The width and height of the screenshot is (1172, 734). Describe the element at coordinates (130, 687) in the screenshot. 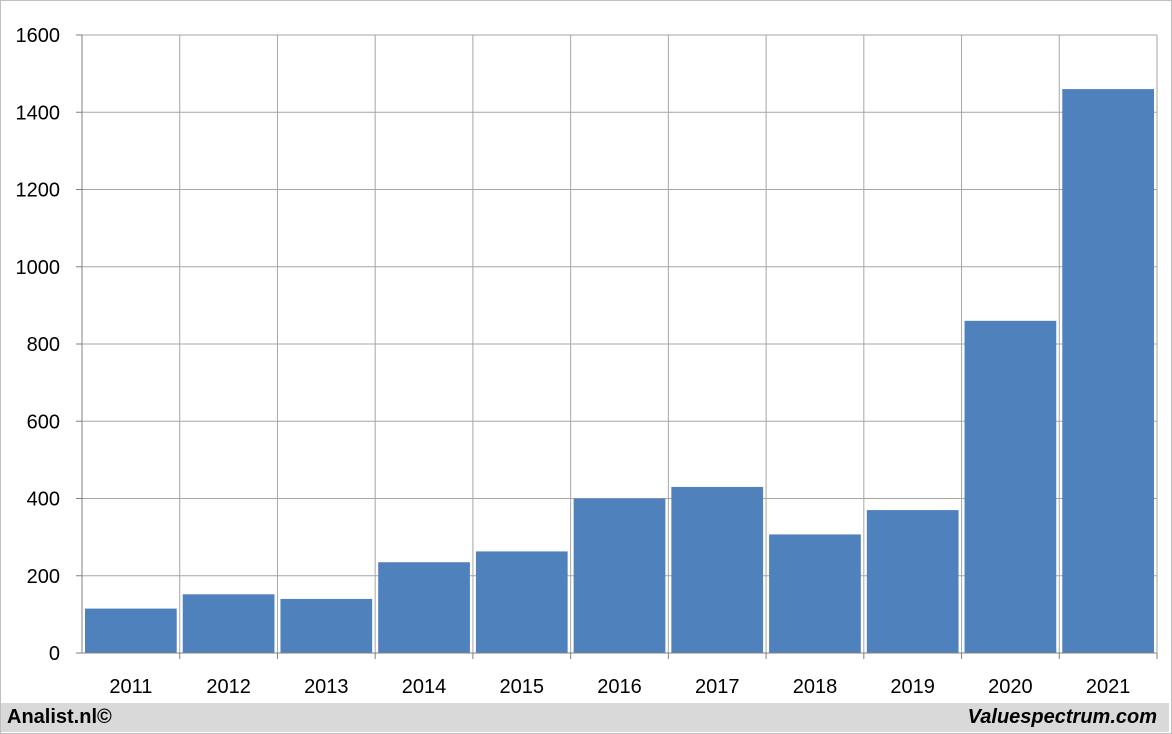

I see `x-tick-label: 2011` at that location.